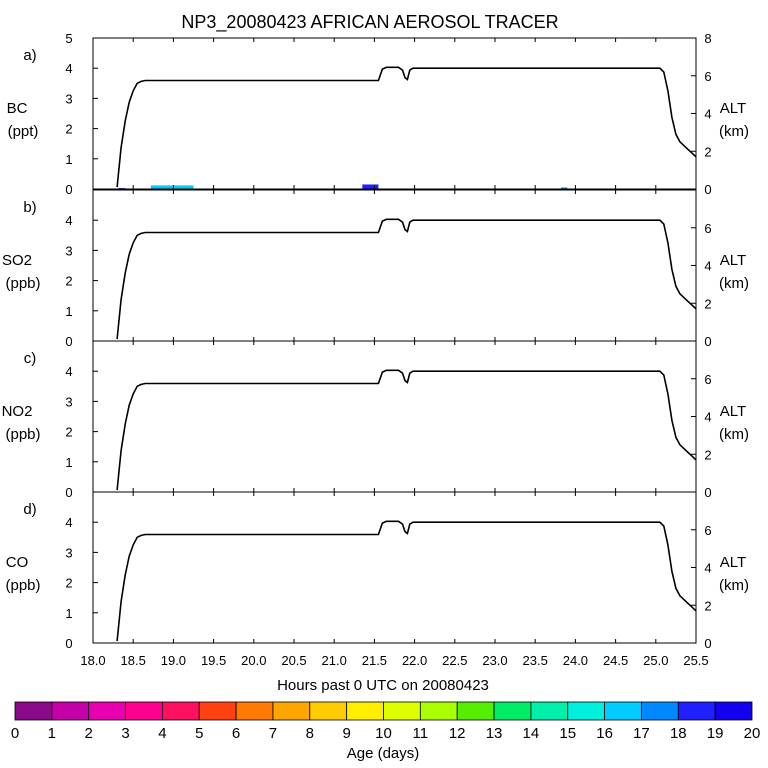 The height and width of the screenshot is (768, 768). I want to click on units-label: (ppt), so click(23, 131).